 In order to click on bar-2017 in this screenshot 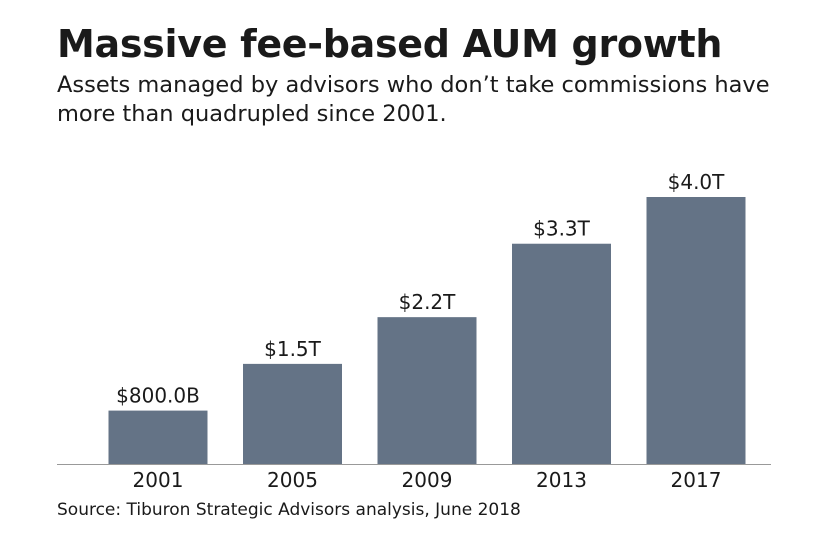, I will do `click(696, 330)`.